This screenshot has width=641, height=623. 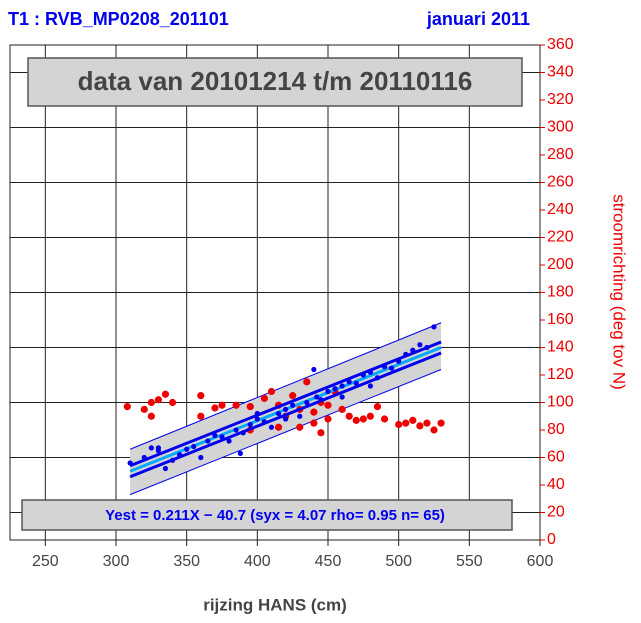 What do you see at coordinates (556, 484) in the screenshot?
I see `y-tick-label: 40` at bounding box center [556, 484].